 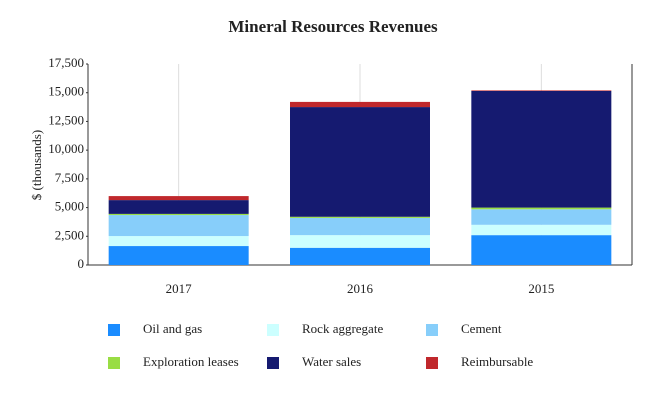 What do you see at coordinates (179, 288) in the screenshot?
I see `x-tick-label: 2017` at bounding box center [179, 288].